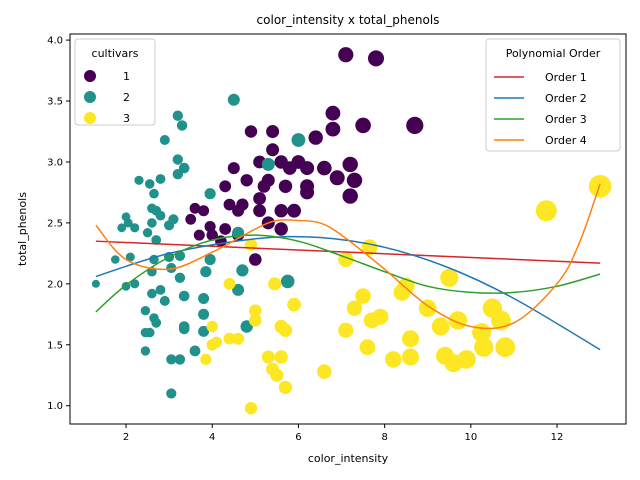 This screenshot has height=480, width=640. What do you see at coordinates (55, 41) in the screenshot?
I see `y-tick-label: 4.0` at bounding box center [55, 41].